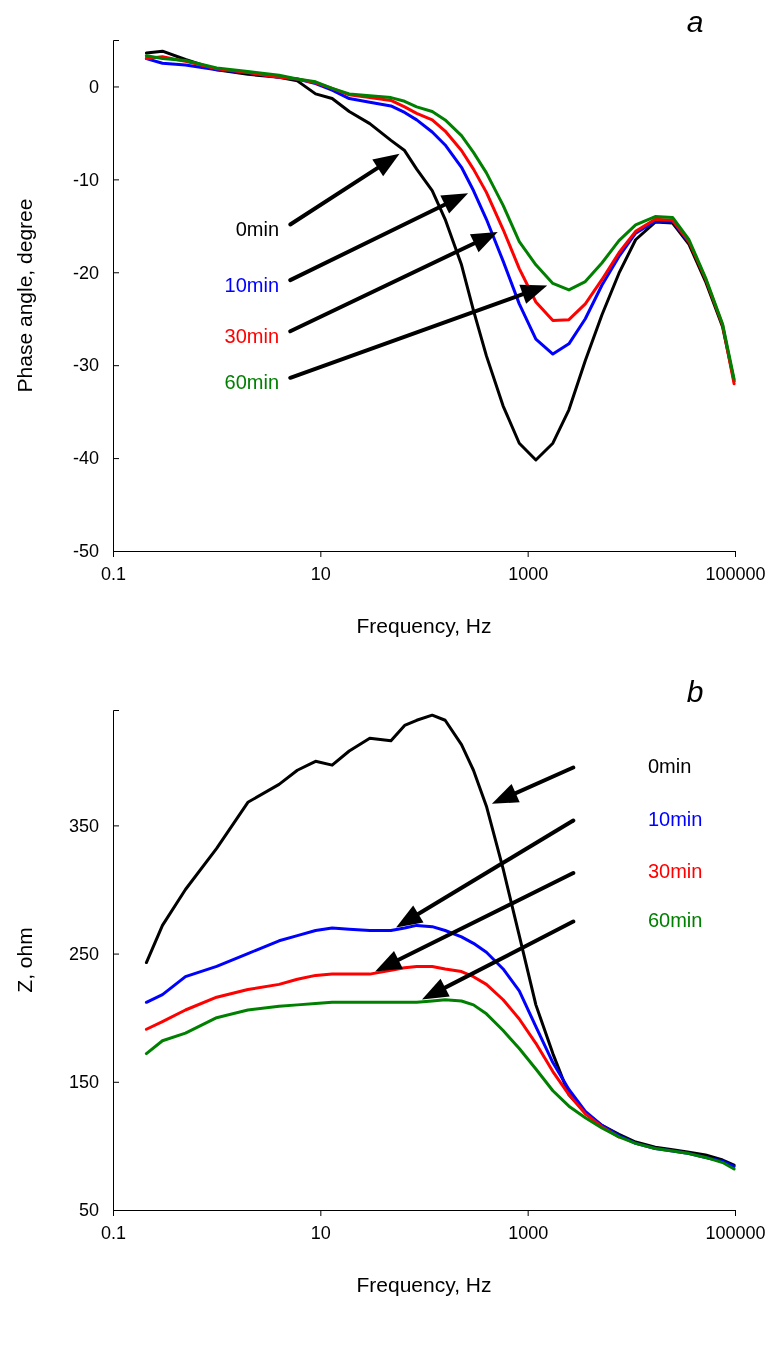 This screenshot has width=778, height=1347. What do you see at coordinates (85, 551) in the screenshot?
I see `y-tick-label: -50` at bounding box center [85, 551].